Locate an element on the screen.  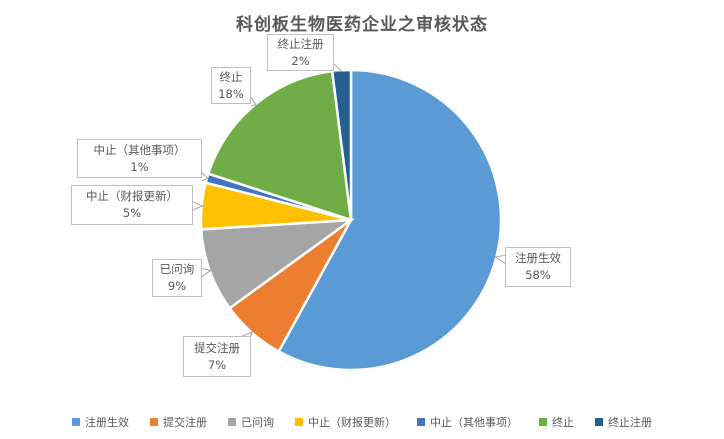
legend-item: 终止注册 is located at coordinates (623, 422).